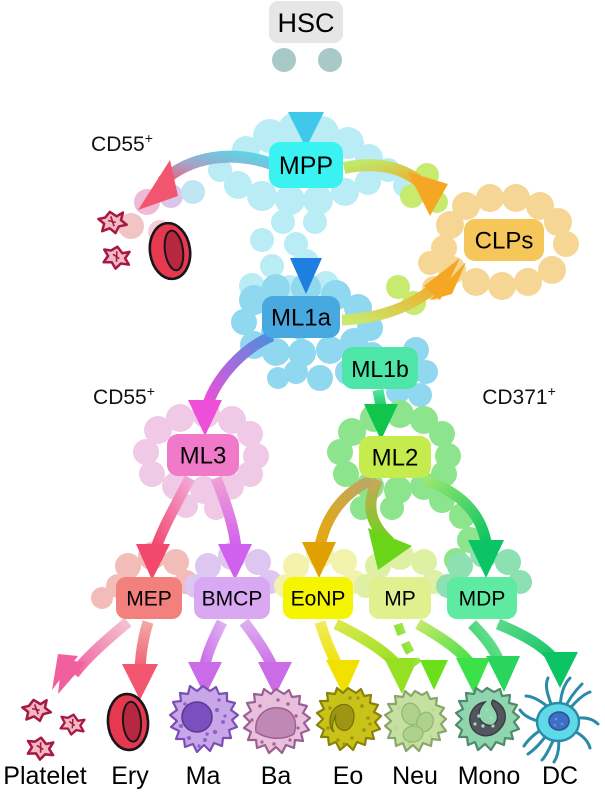 This screenshot has height=811, width=605. I want to click on node-clps: CLPs, so click(504, 240).